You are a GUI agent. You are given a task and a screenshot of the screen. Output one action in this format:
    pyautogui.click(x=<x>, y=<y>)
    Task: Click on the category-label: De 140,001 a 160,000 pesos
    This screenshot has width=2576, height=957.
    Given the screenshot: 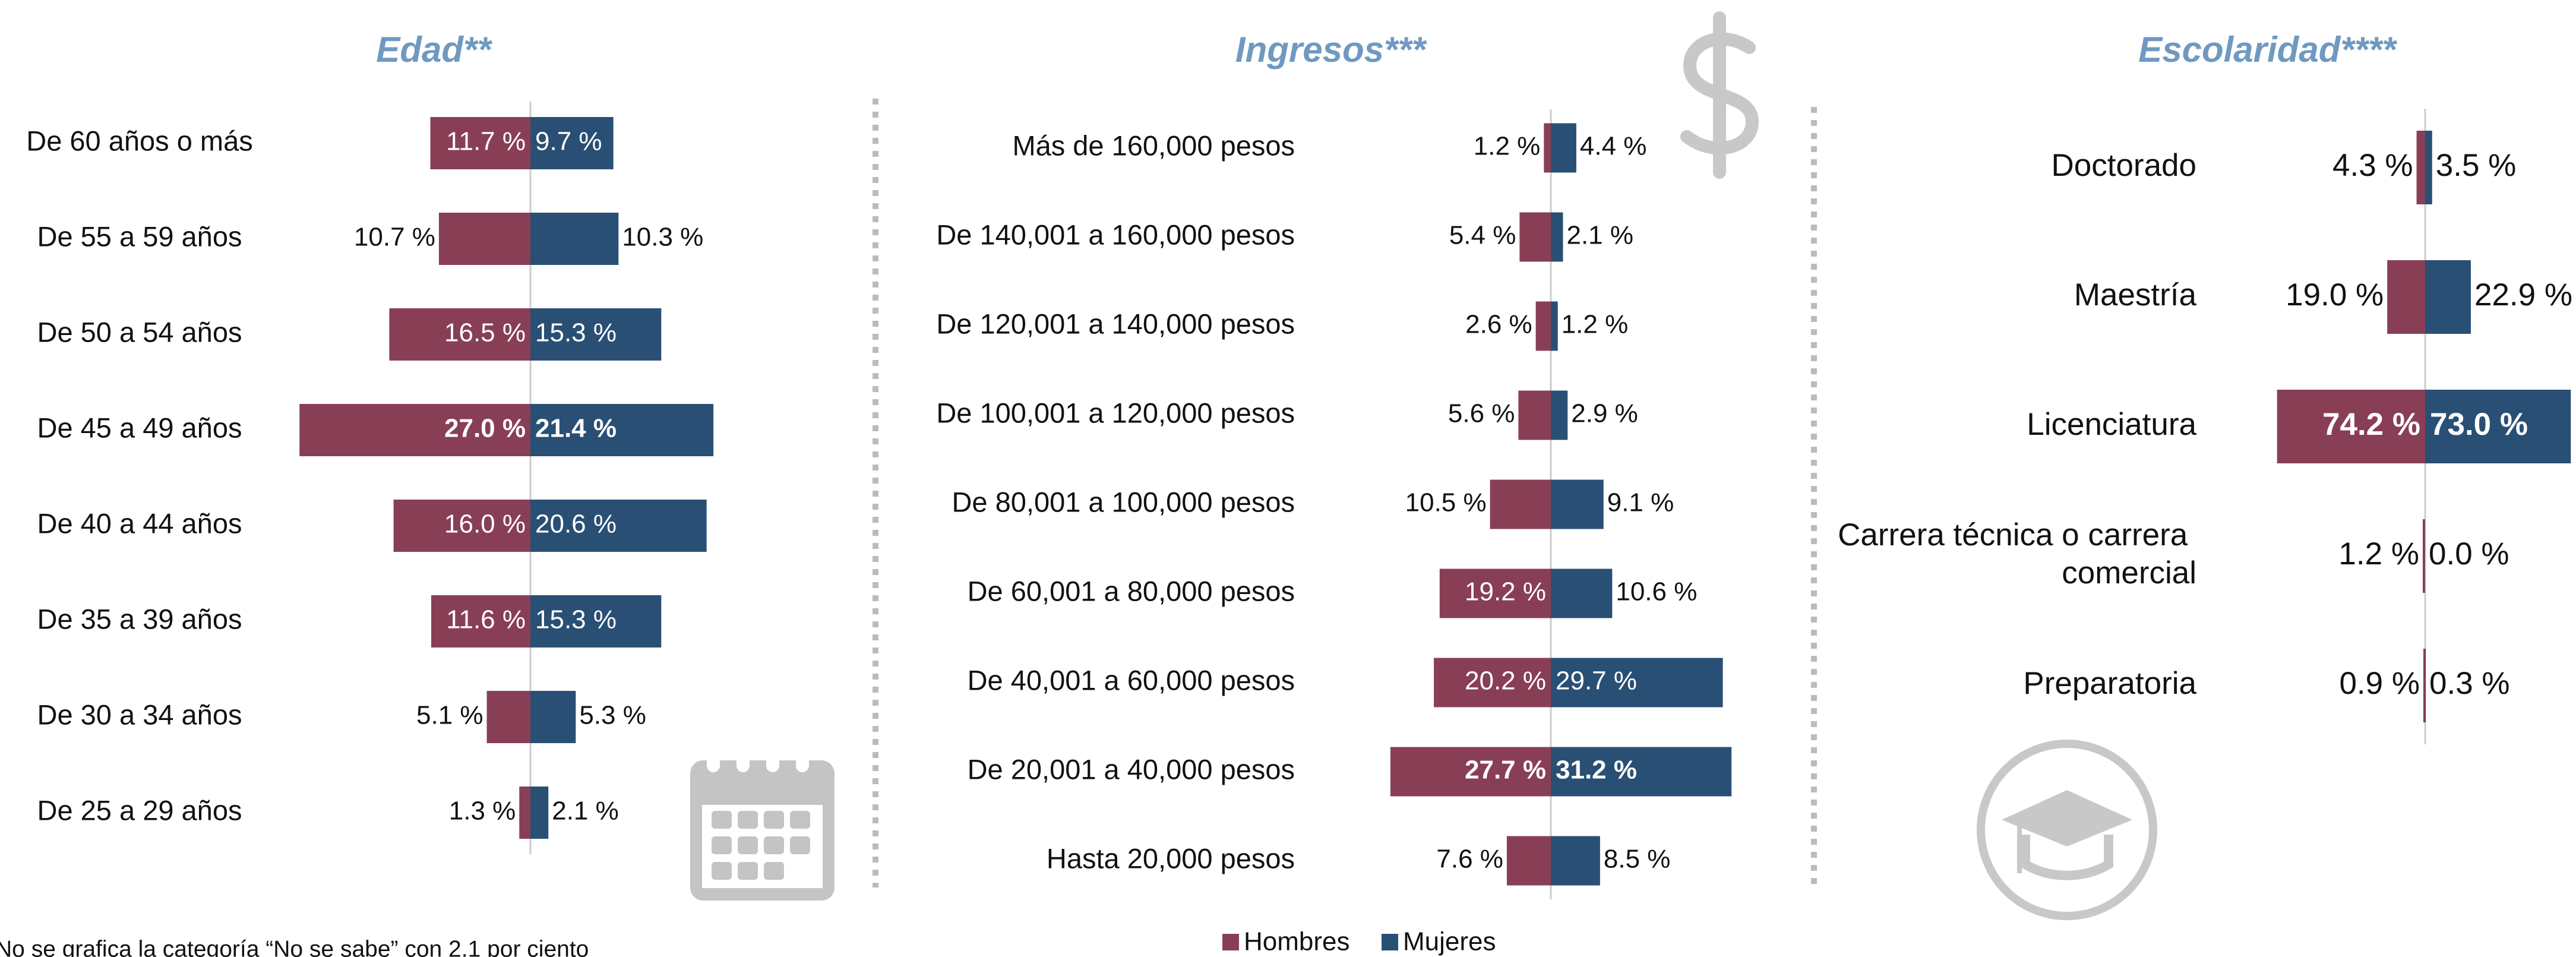 What is the action you would take?
    pyautogui.click(x=1115, y=234)
    